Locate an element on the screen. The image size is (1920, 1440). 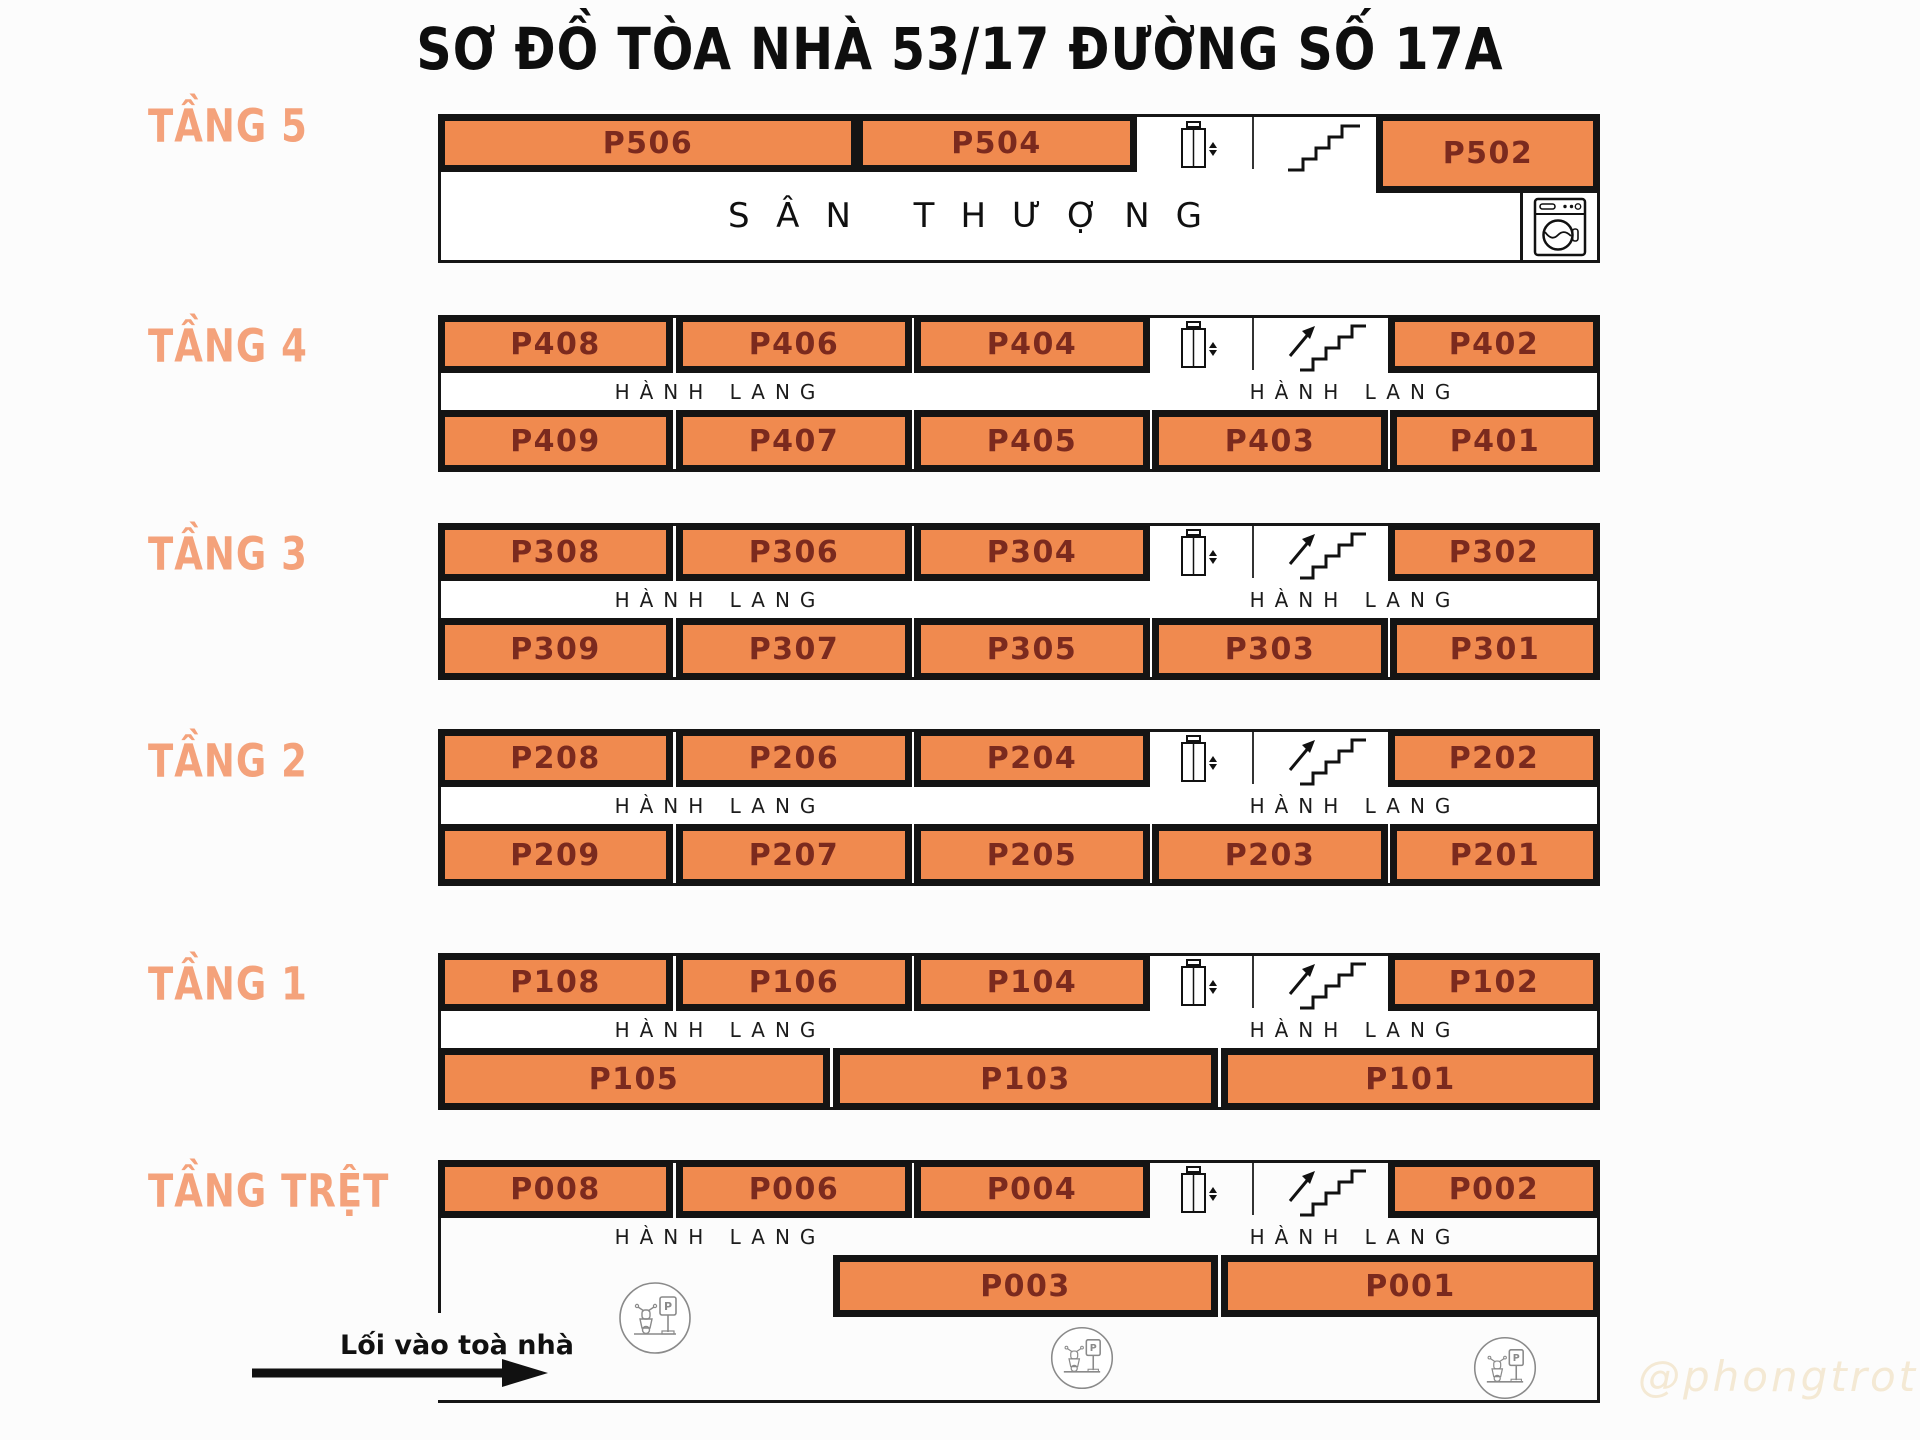
room-p104: P104 is located at coordinates (1032, 982).